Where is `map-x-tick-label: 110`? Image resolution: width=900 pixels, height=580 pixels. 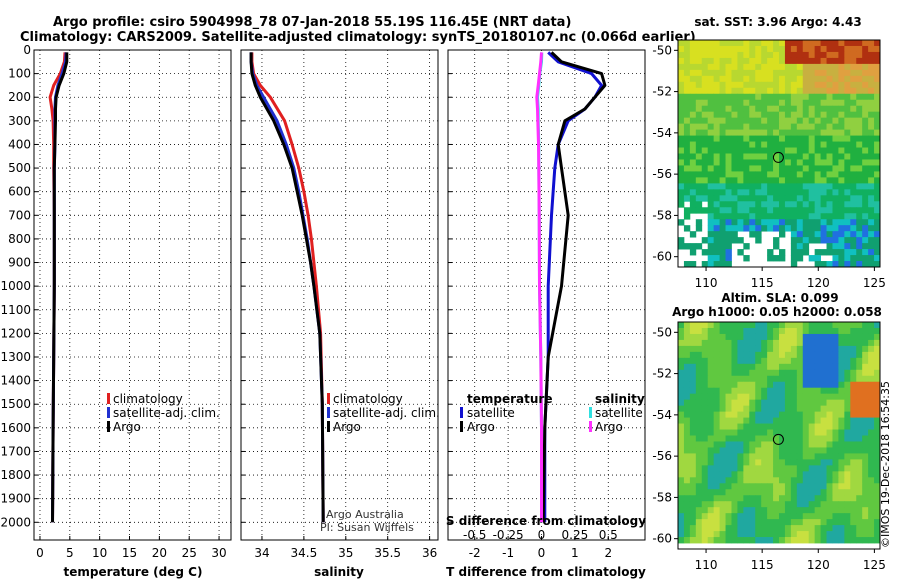
map-x-tick-label: 110 is located at coordinates (706, 565).